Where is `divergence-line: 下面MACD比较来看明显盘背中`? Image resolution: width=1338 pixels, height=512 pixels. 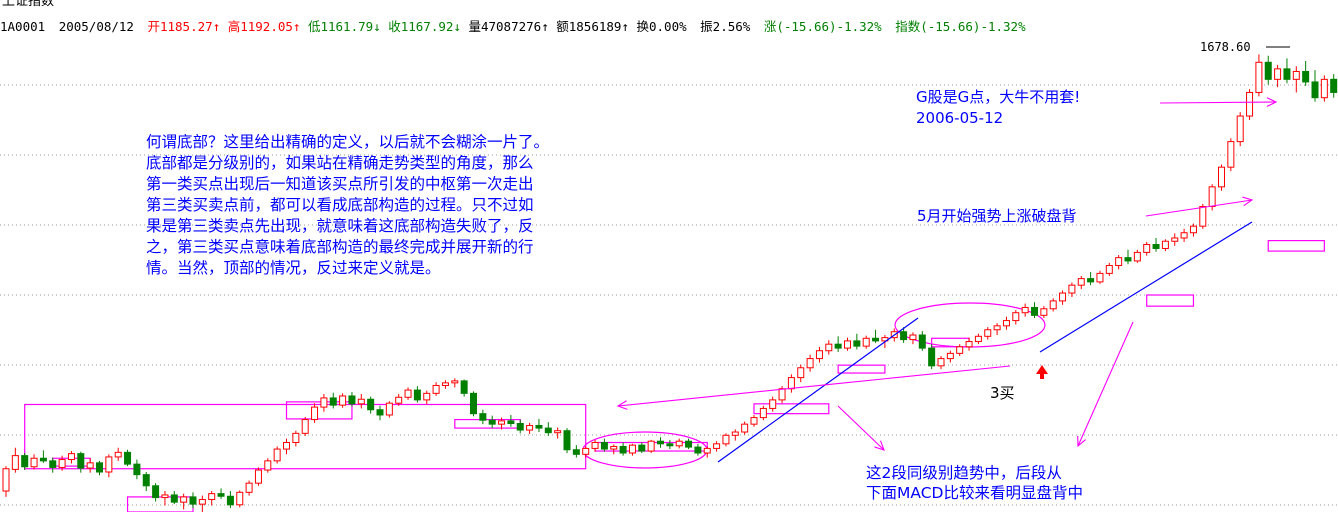
divergence-line: 下面MACD比较来看明显盘背中 is located at coordinates (974, 492).